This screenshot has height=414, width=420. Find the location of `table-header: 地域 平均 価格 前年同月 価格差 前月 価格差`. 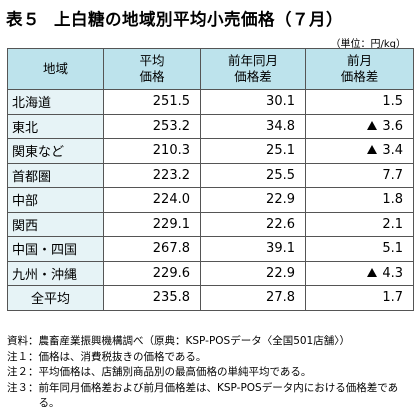

table-header: 地域 平均 価格 前年同月 価格差 前月 価格差 is located at coordinates (210, 69).